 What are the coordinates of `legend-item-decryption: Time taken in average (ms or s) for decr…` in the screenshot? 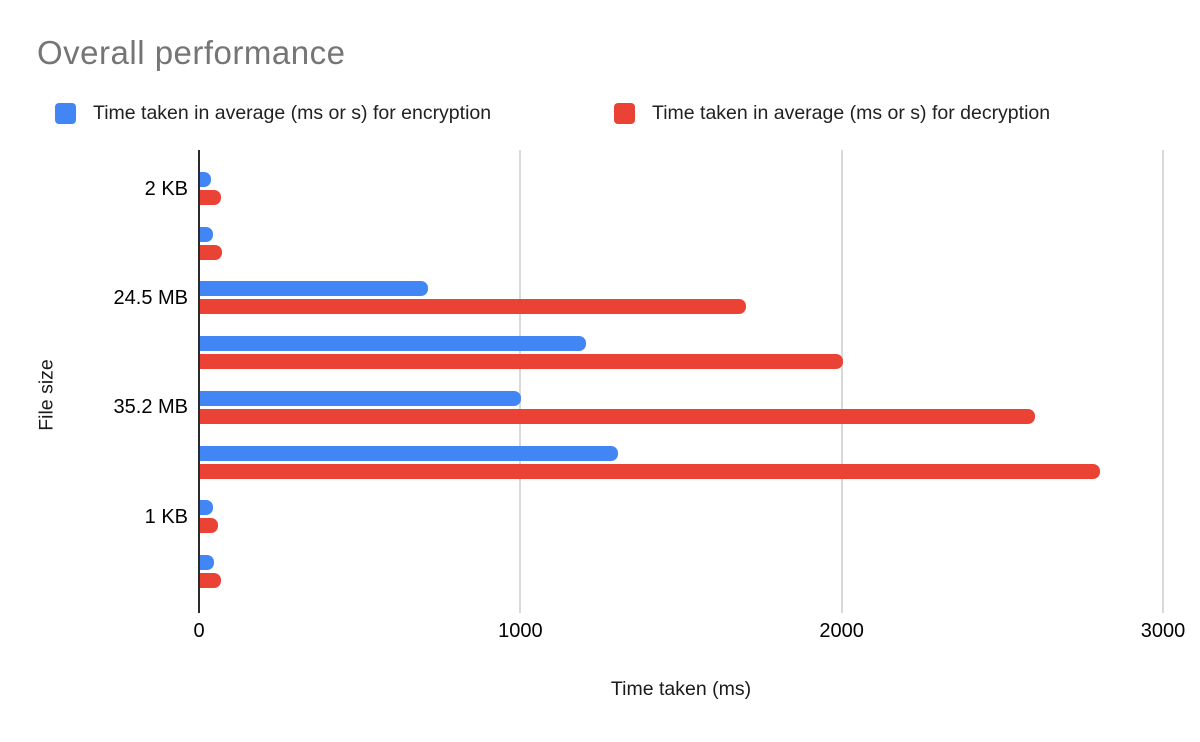 It's located at (832, 113).